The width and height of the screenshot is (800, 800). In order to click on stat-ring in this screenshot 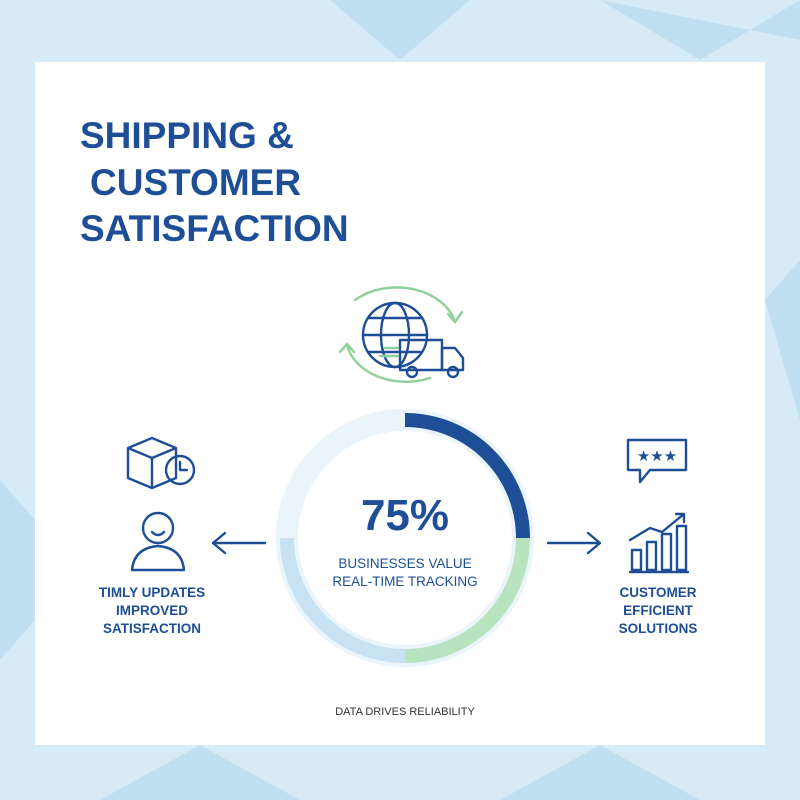, I will do `click(405, 538)`.